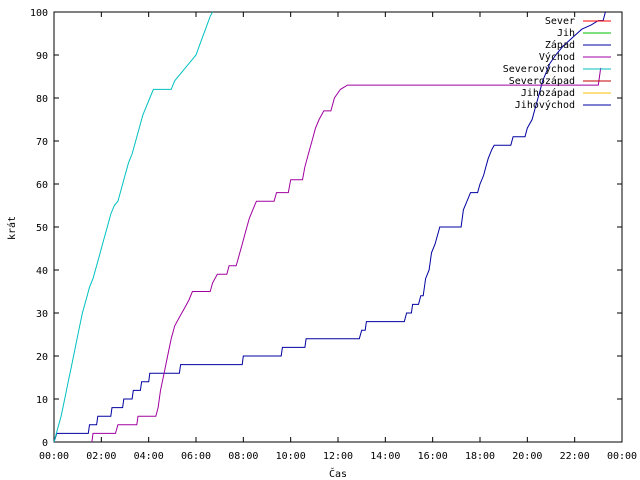  Describe the element at coordinates (338, 473) in the screenshot. I see `x-axis-label: Čas` at that location.